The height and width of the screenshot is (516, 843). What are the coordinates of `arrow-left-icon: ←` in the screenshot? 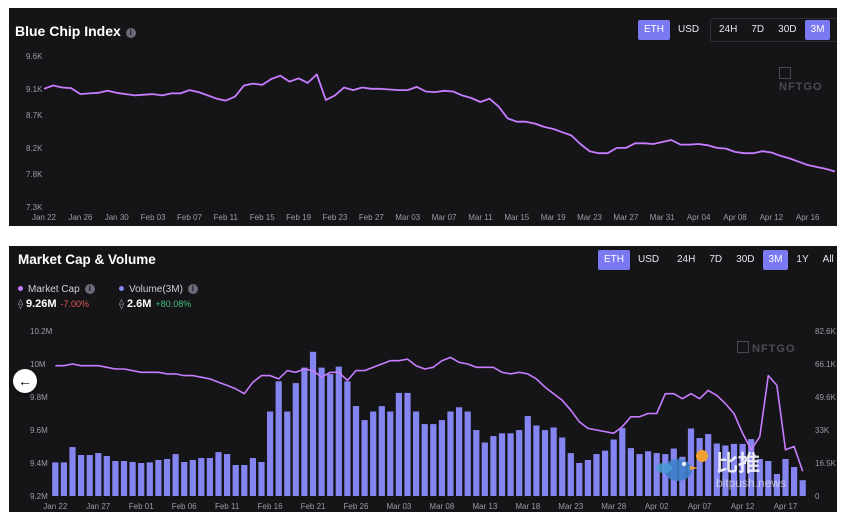 It's located at (25, 381).